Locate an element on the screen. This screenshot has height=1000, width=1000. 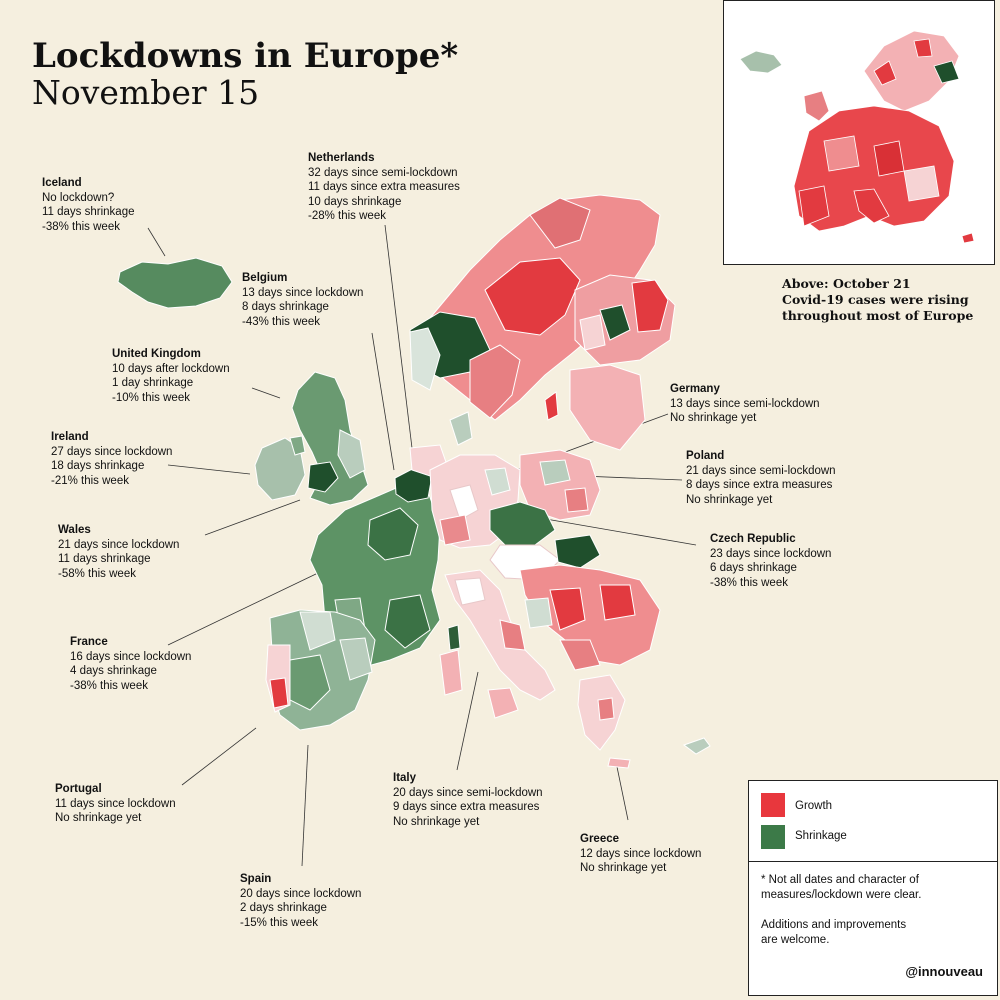
annotation-line: 12 days since lockdown is located at coordinates (641, 853).